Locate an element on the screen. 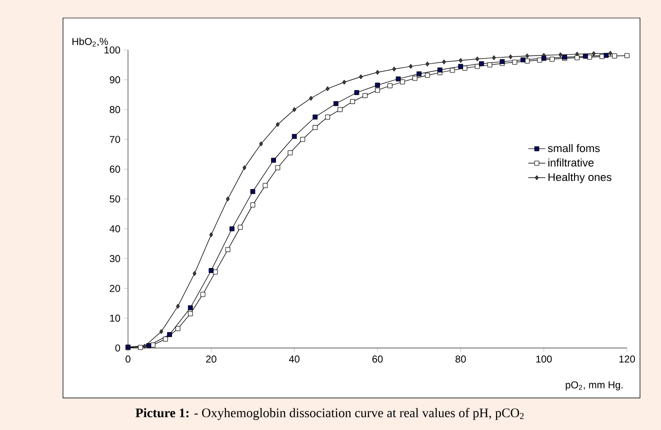  y-tick-label: 10 is located at coordinates (115, 318).